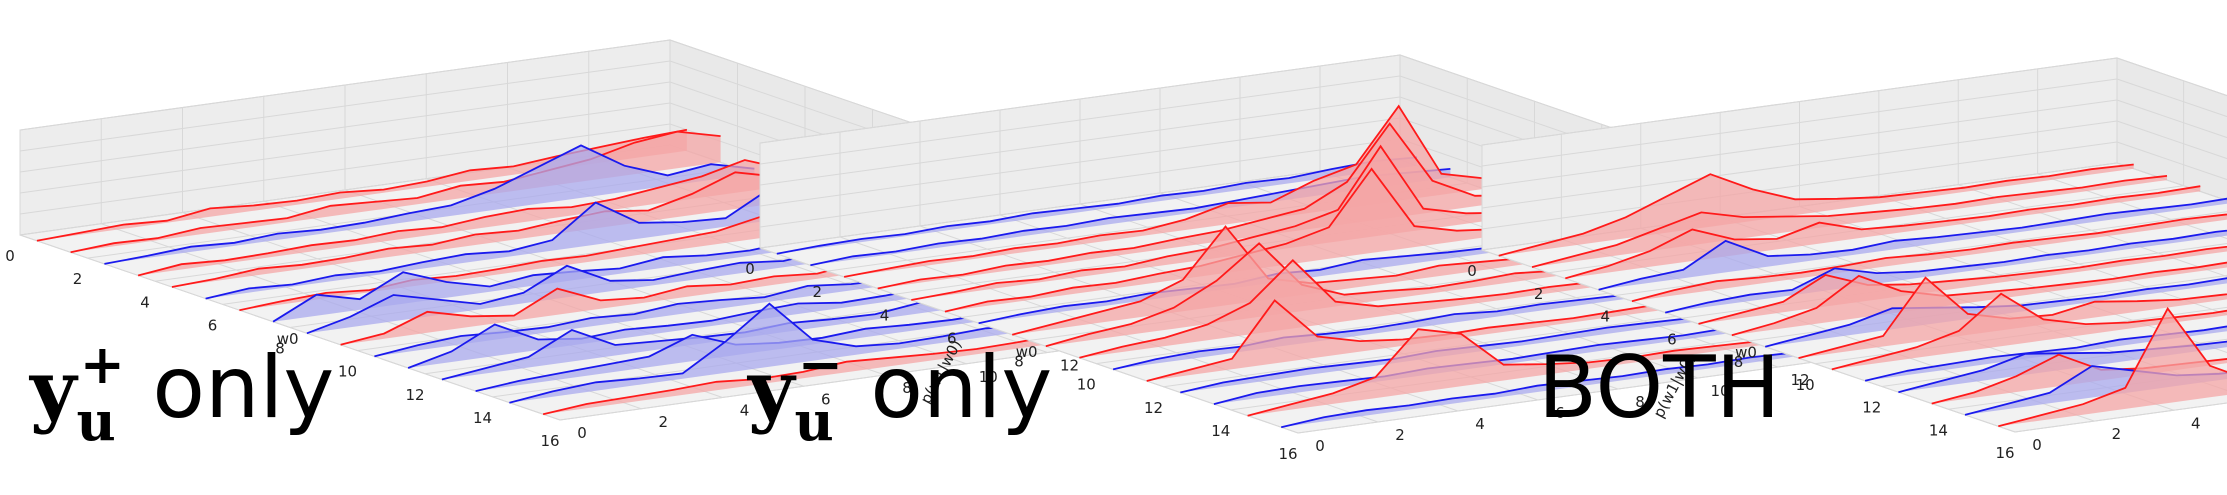  I want to click on panel-1-label-sub: u, so click(96, 421).